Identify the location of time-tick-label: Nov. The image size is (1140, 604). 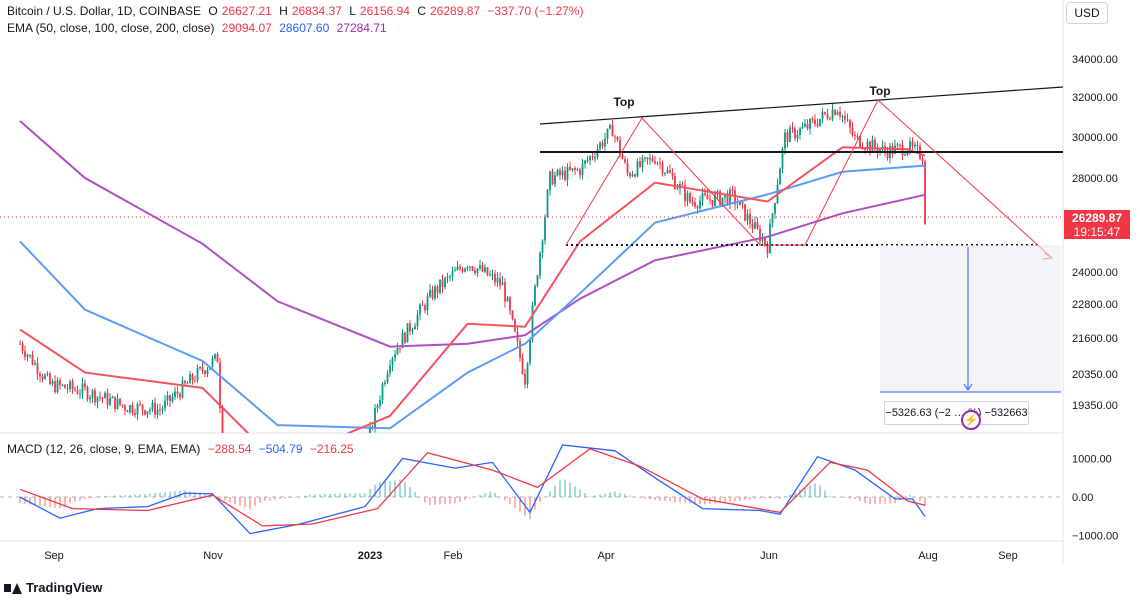
(213, 556).